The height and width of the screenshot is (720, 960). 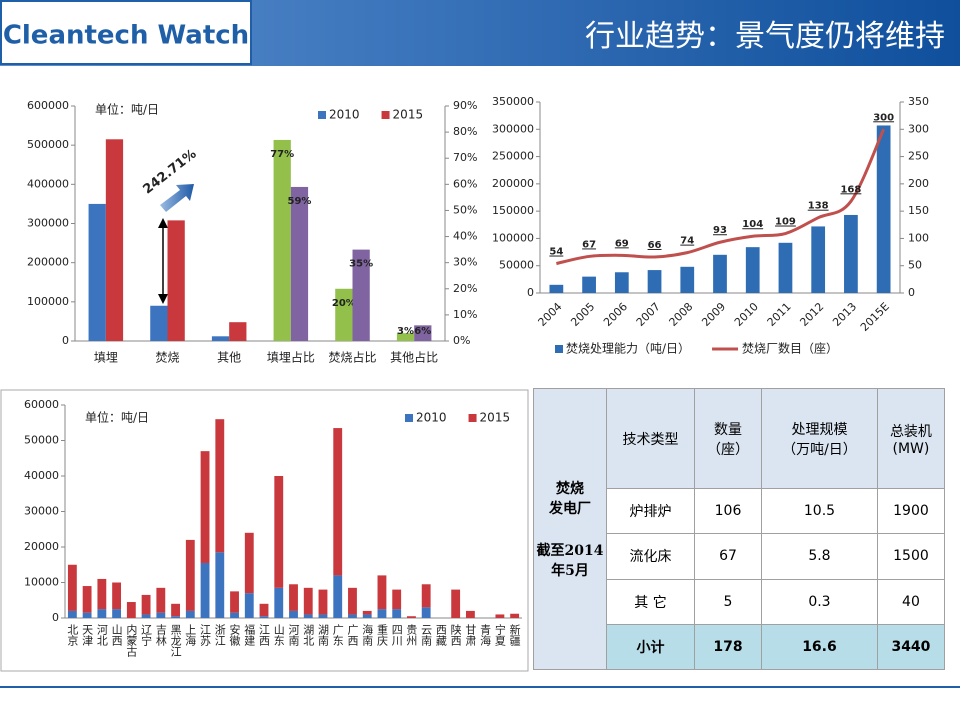 I want to click on cell-text: 1900, so click(x=911, y=511).